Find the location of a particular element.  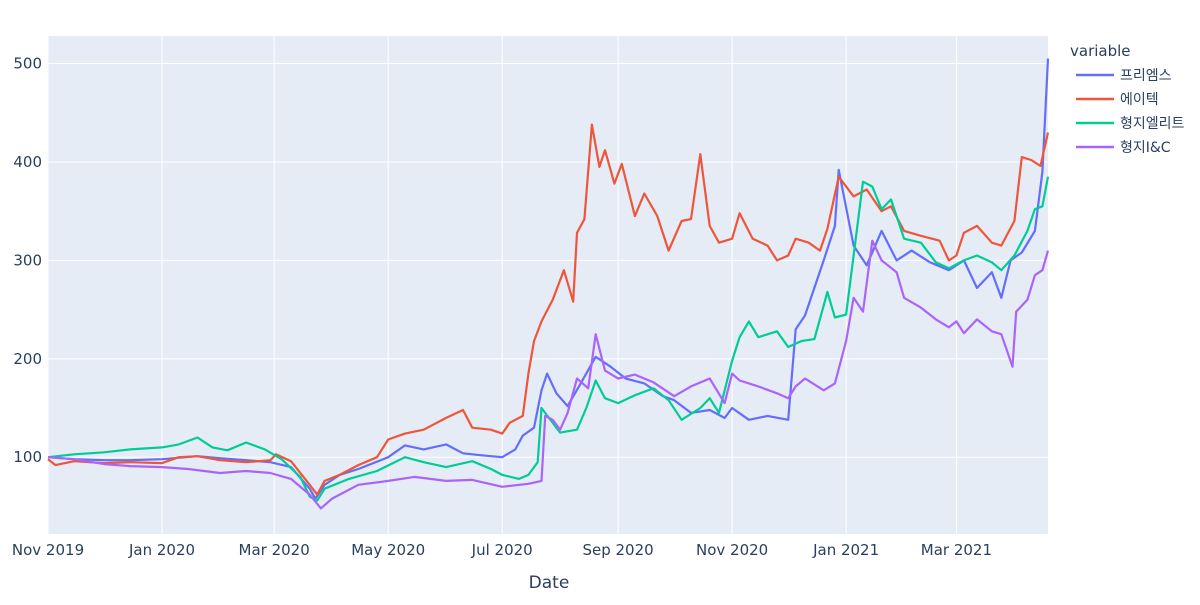

legend-item: 프리엠스 is located at coordinates (1124, 76).